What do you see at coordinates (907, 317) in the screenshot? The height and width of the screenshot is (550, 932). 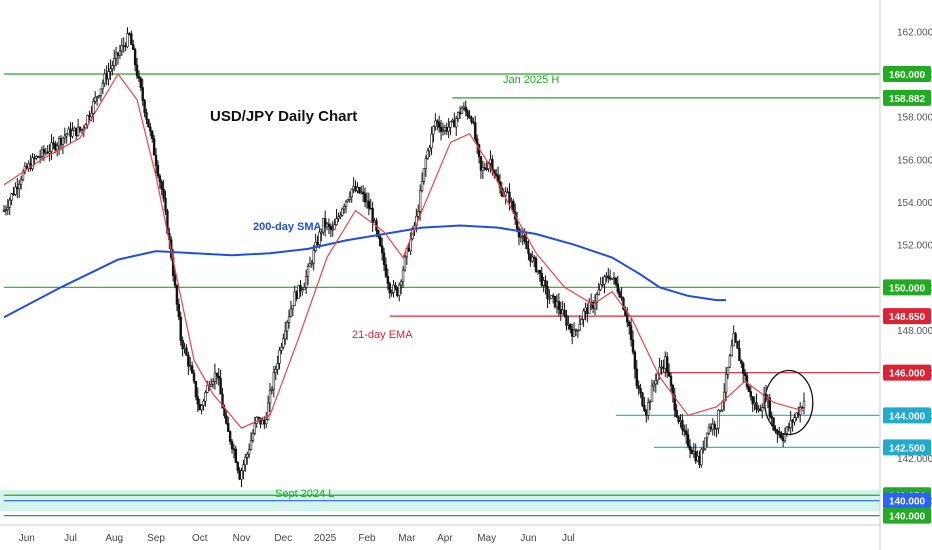 I see `price-tag-label: 148.650` at bounding box center [907, 317].